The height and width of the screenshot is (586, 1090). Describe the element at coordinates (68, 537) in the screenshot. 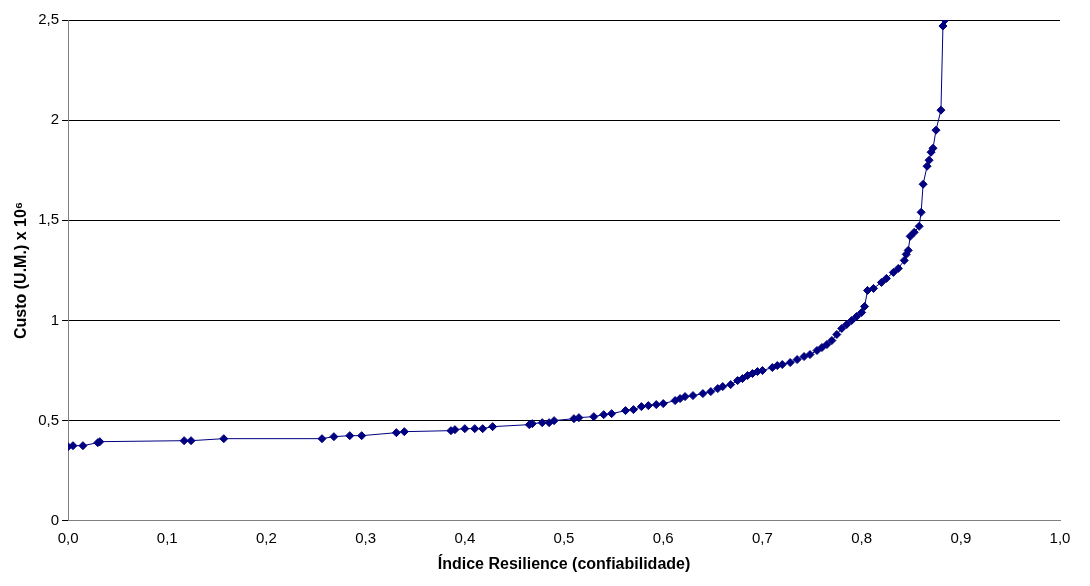

I see `x-tick-label: 0,0` at that location.